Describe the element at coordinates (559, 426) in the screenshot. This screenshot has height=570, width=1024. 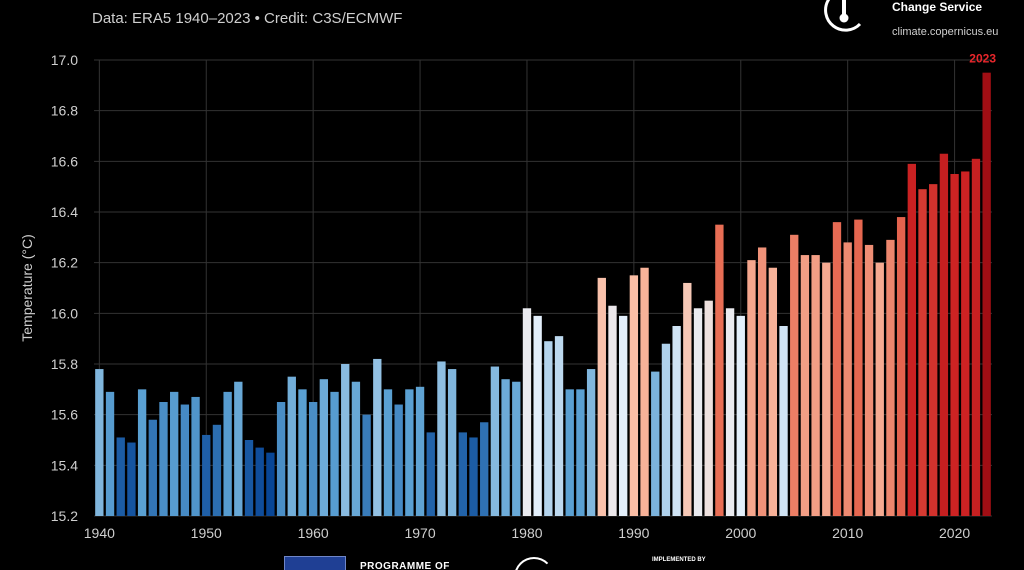
I see `bar-1983` at that location.